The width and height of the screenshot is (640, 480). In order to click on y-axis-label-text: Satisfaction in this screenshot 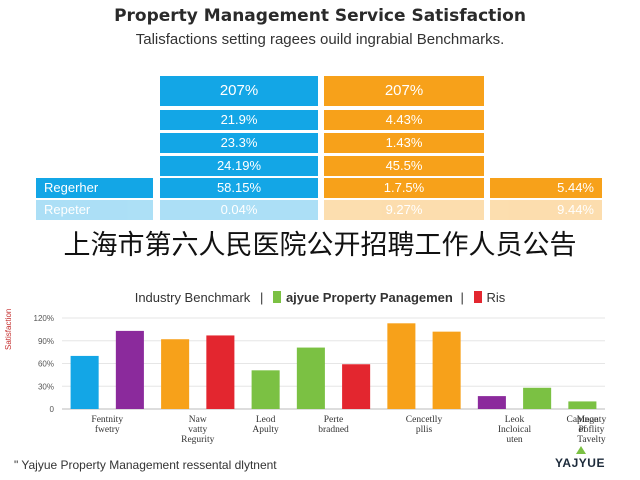, I will do `click(8, 329)`.